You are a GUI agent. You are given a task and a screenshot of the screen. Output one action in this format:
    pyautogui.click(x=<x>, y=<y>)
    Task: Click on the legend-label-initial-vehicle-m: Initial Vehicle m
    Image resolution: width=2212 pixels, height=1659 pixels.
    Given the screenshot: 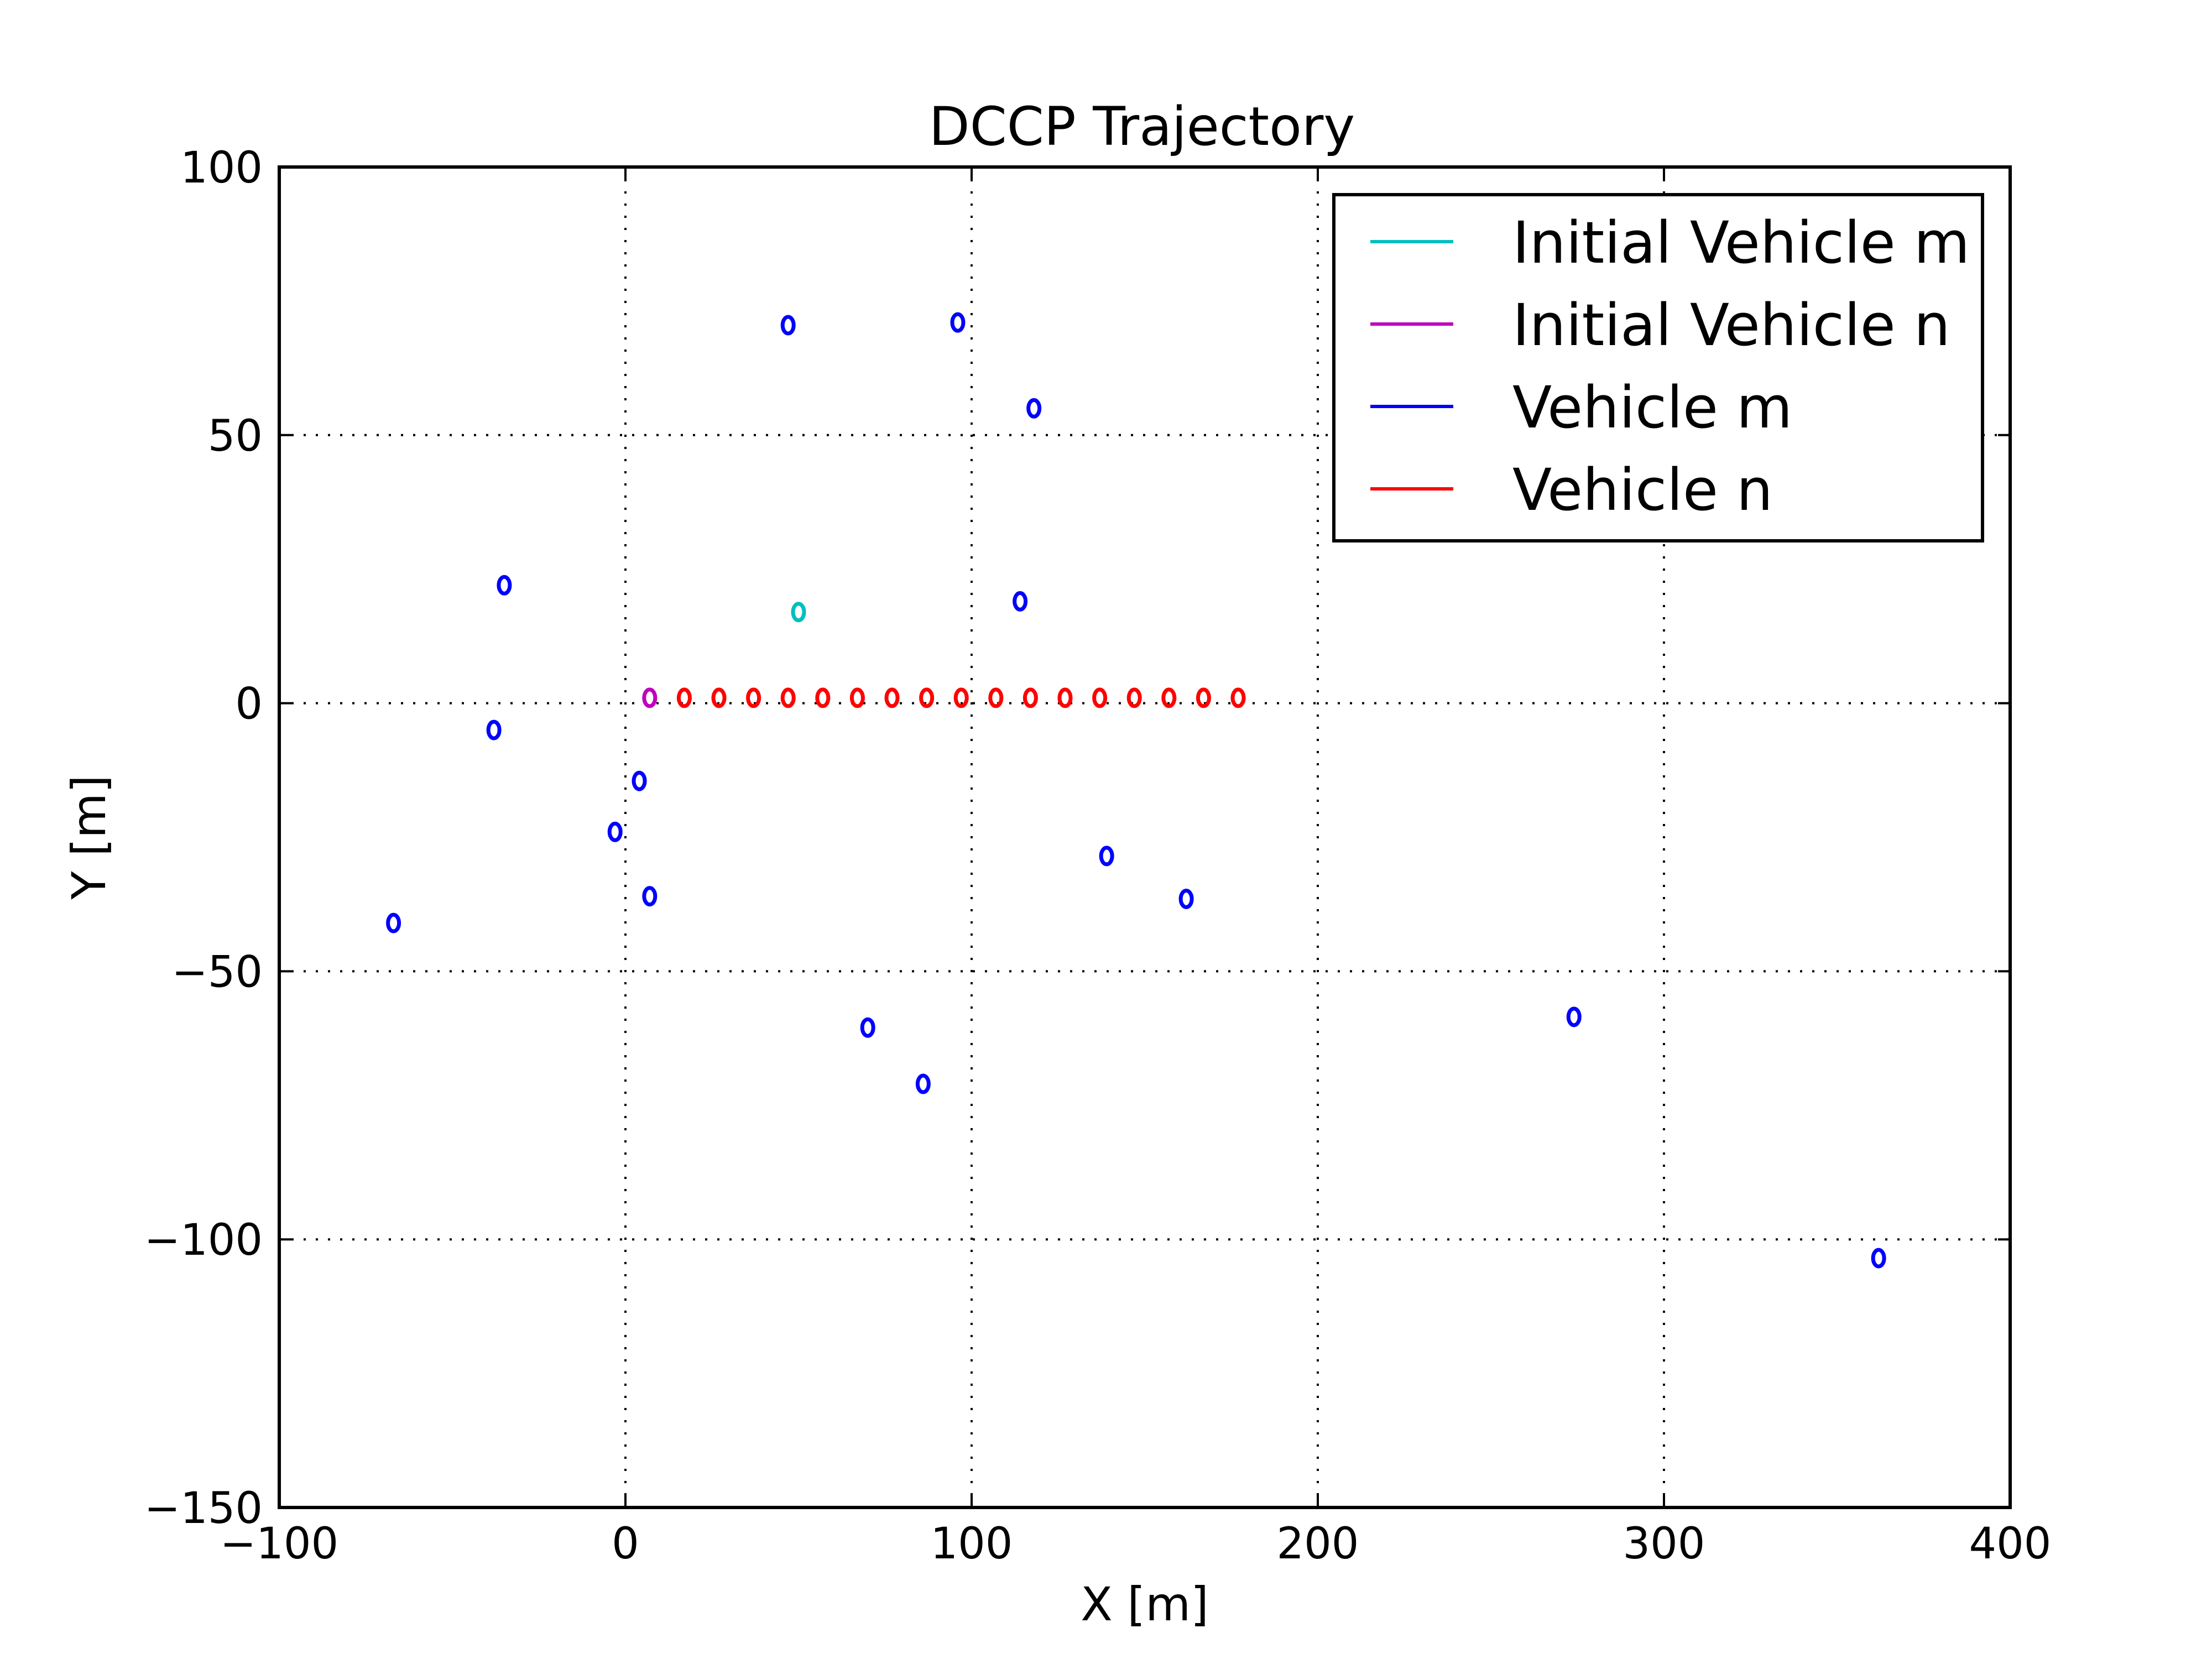 What is the action you would take?
    pyautogui.click(x=1741, y=243)
    